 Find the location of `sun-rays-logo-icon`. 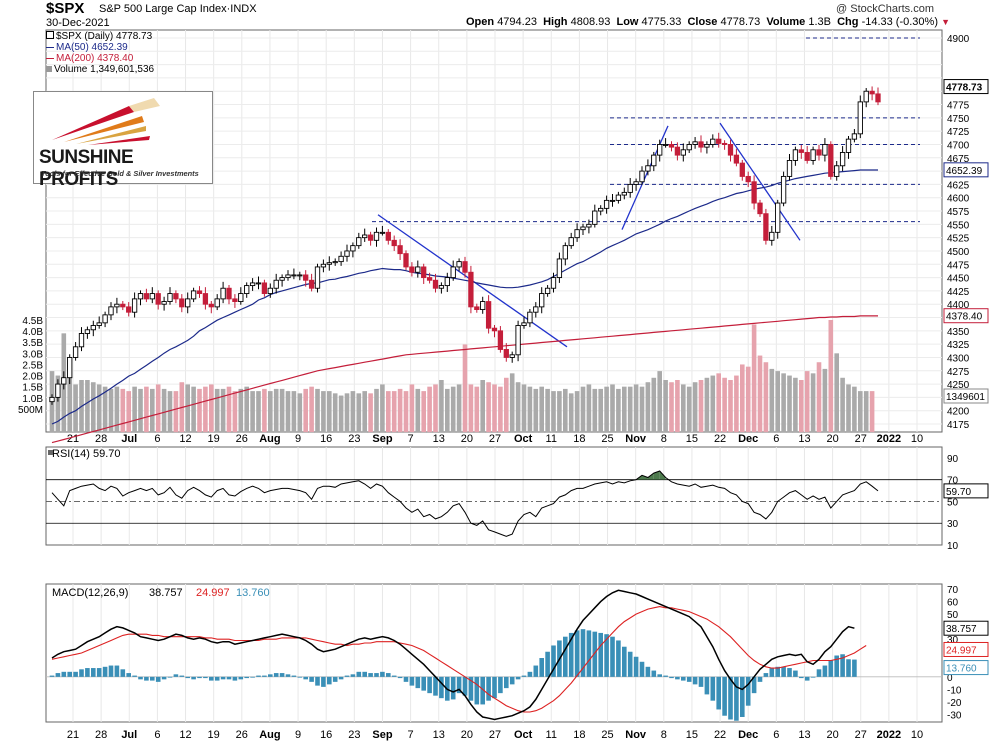

sun-rays-logo-icon is located at coordinates (106, 121).